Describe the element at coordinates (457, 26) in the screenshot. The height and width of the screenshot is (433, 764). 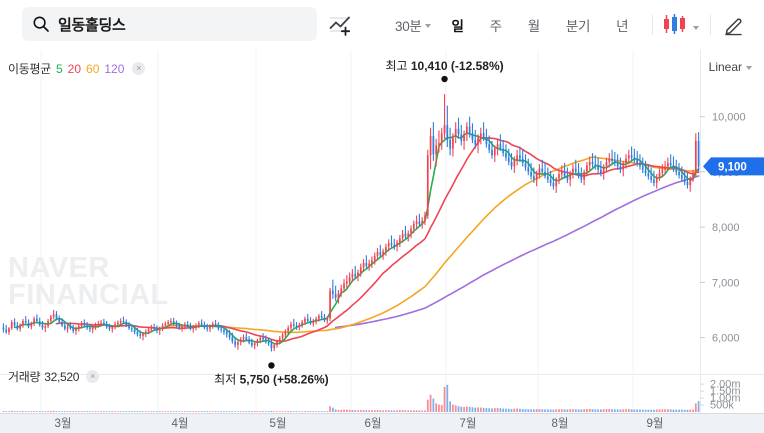
I see `period-tab-day: 일` at that location.